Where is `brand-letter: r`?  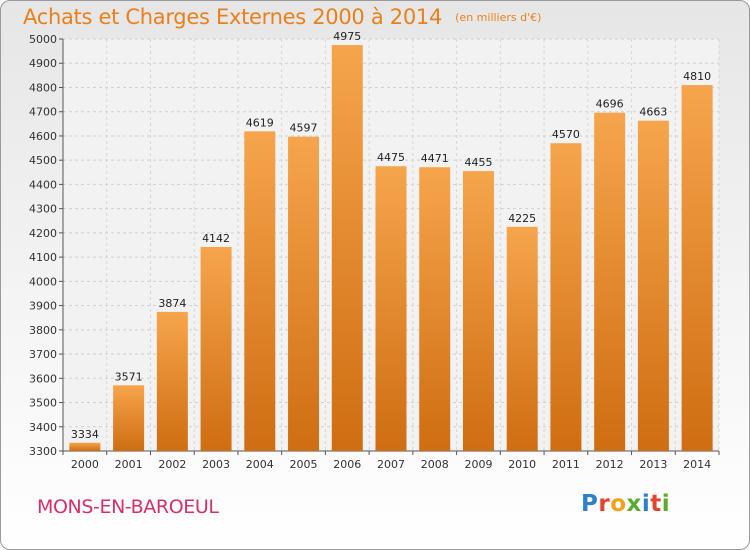 brand-letter: r is located at coordinates (604, 504).